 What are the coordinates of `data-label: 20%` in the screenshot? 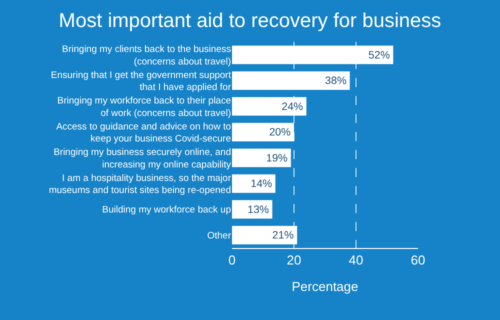 It's located at (280, 132).